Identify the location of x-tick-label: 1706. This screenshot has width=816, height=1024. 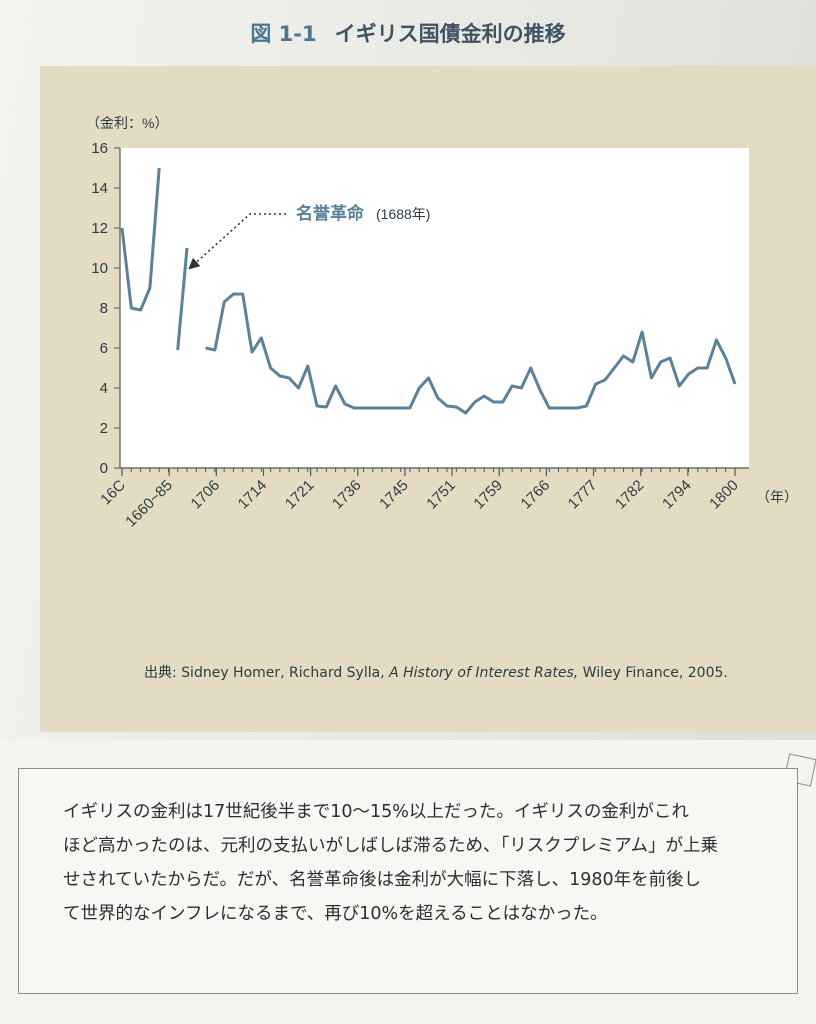
(206, 495).